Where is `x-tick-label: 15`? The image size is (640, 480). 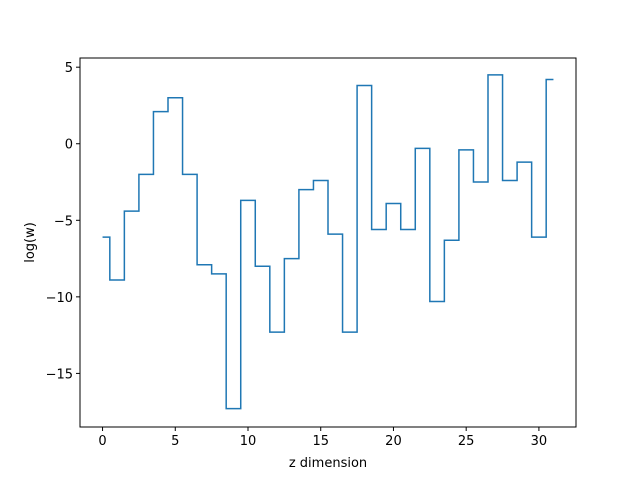 x-tick-label: 15 is located at coordinates (320, 441).